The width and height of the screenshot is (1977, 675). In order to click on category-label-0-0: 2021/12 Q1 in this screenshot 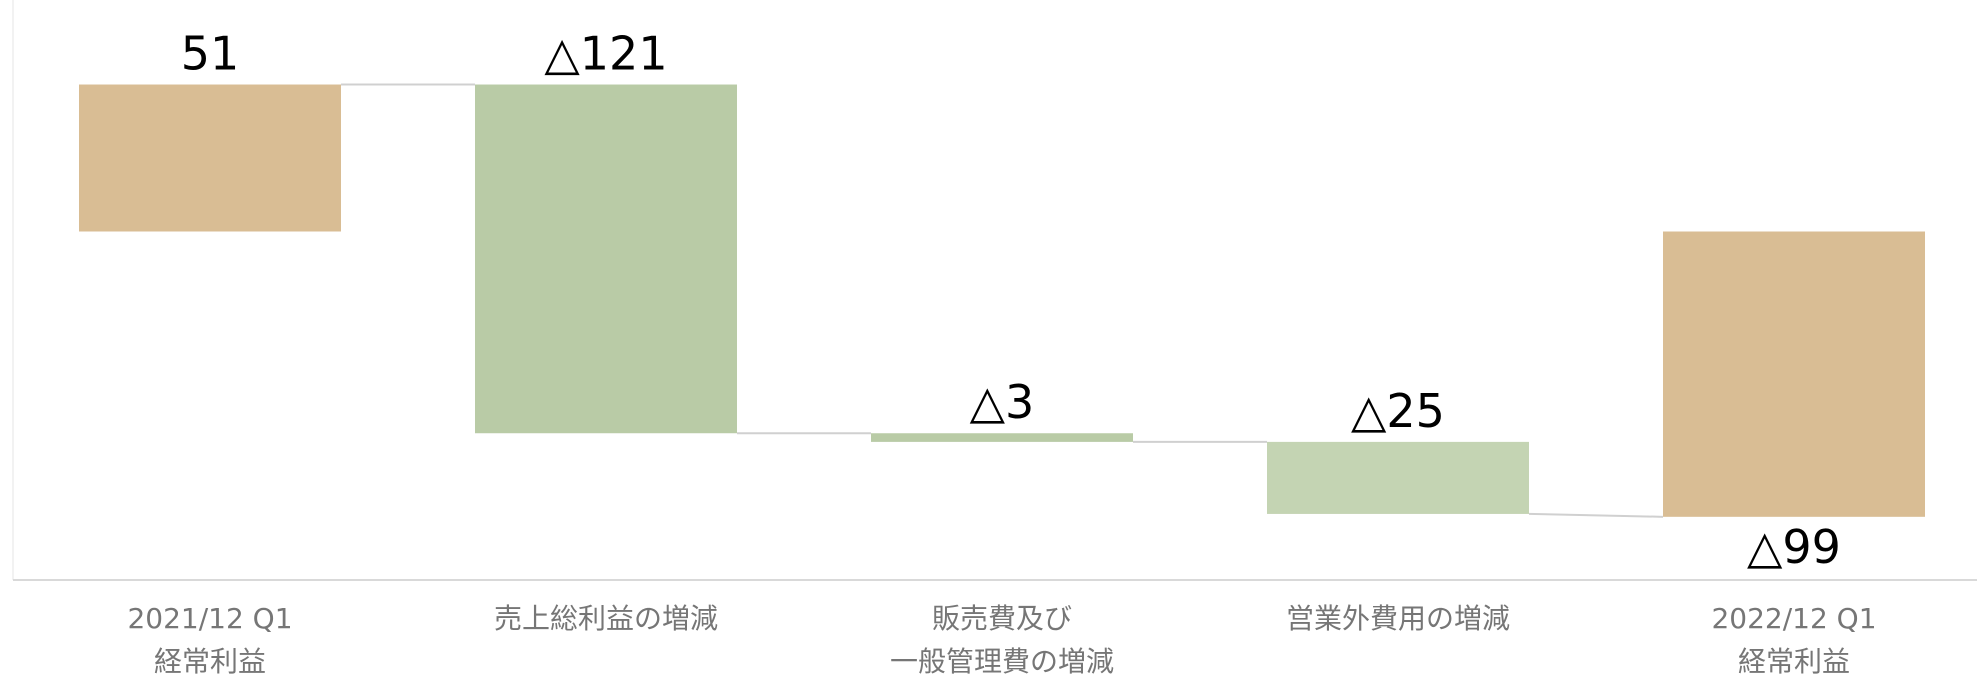, I will do `click(209, 618)`.